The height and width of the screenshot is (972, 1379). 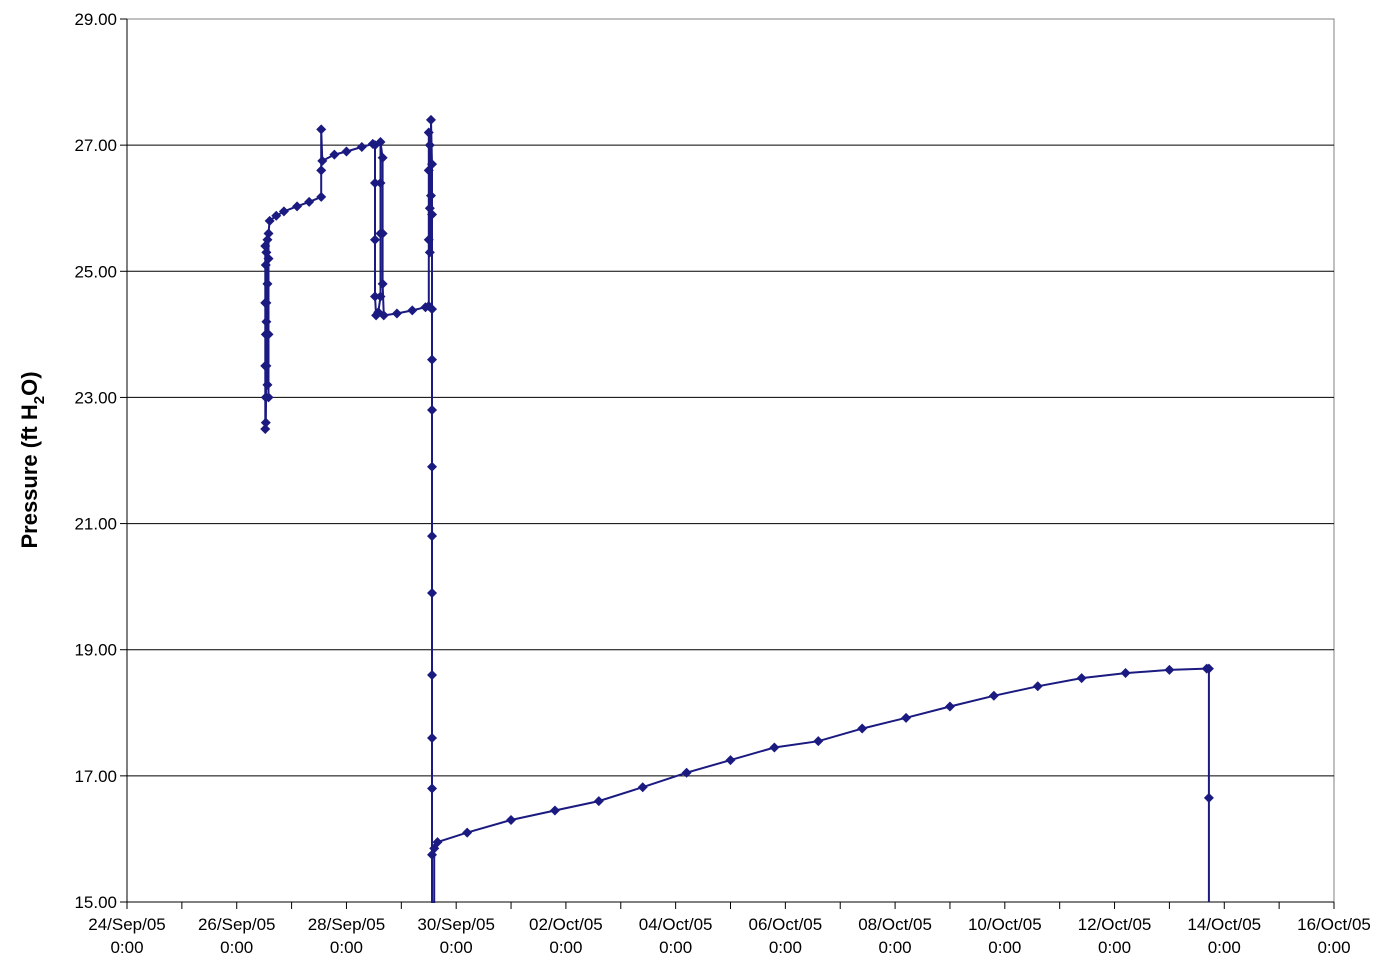 I want to click on x-tick-label: 12/Oct/05 0:00, so click(x=1115, y=936).